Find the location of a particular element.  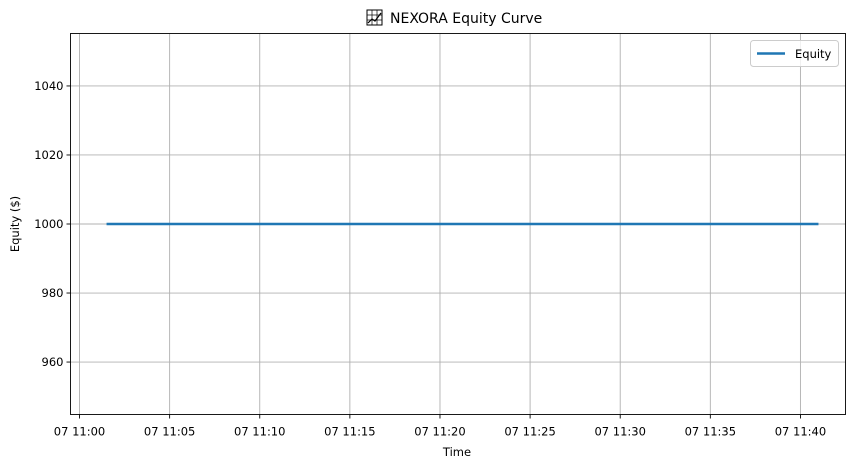

y-tick-label: 960 is located at coordinates (53, 362).